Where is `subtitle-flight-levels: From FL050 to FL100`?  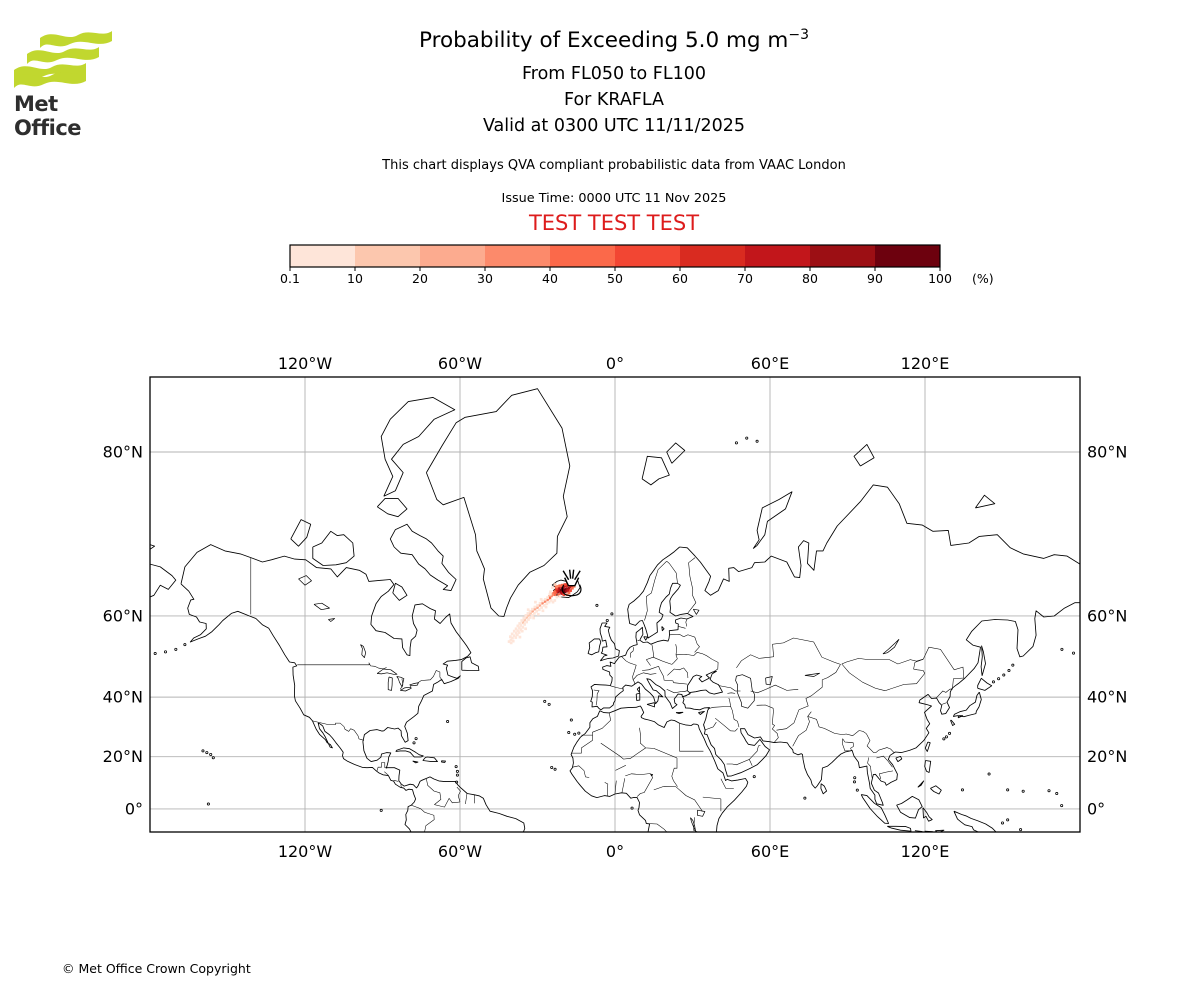 subtitle-flight-levels: From FL050 to FL100 is located at coordinates (614, 74).